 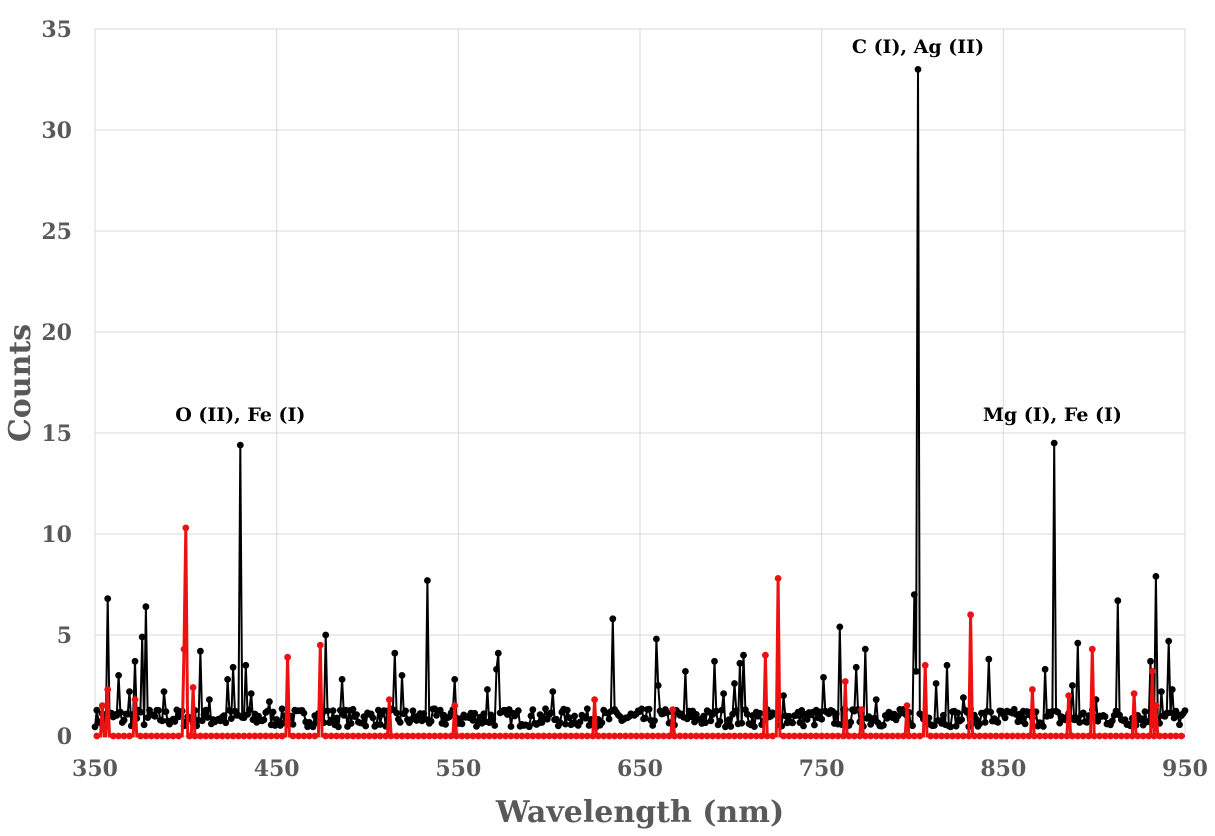 I want to click on y-tick-label: 15, so click(x=56, y=434).